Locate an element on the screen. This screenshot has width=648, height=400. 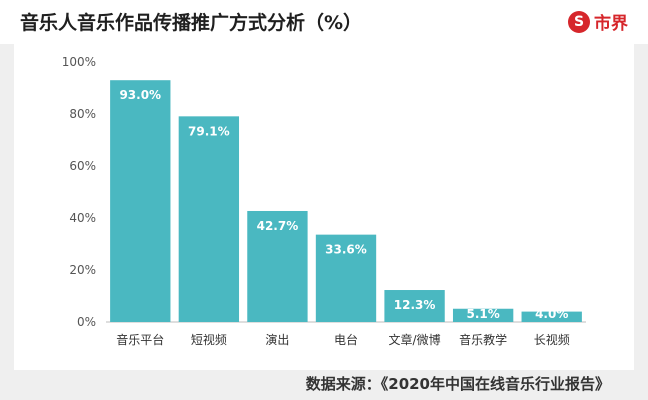
y-tick-label: 80% is located at coordinates (82, 114).